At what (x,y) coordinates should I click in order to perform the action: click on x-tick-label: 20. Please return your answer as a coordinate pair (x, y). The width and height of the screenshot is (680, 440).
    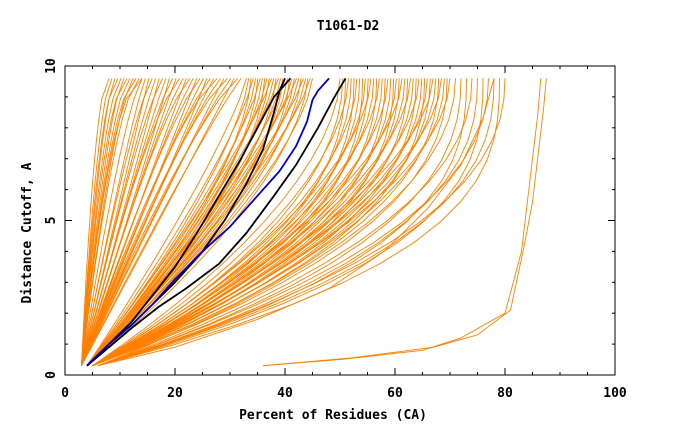
    Looking at the image, I should click on (175, 393).